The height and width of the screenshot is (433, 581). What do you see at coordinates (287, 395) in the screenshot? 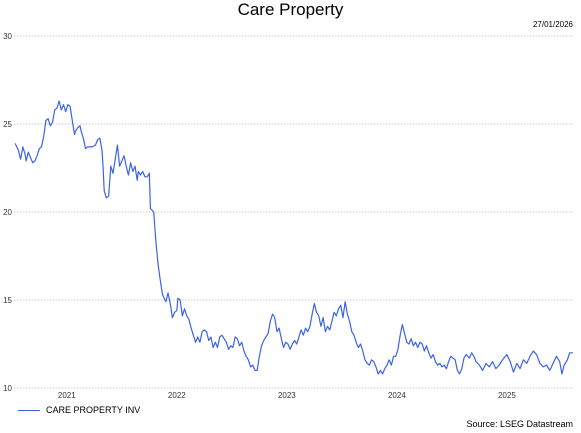
I see `x-tick-label: 2023` at bounding box center [287, 395].